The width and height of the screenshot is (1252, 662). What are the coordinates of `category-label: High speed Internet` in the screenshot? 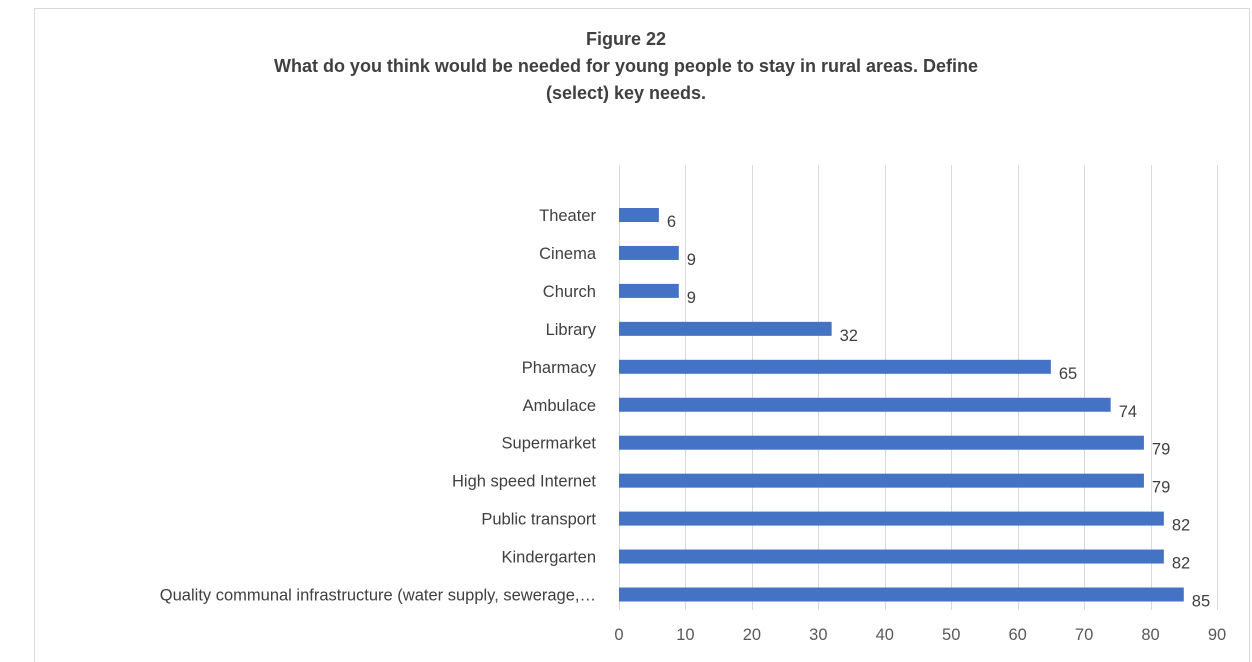 It's located at (524, 482).